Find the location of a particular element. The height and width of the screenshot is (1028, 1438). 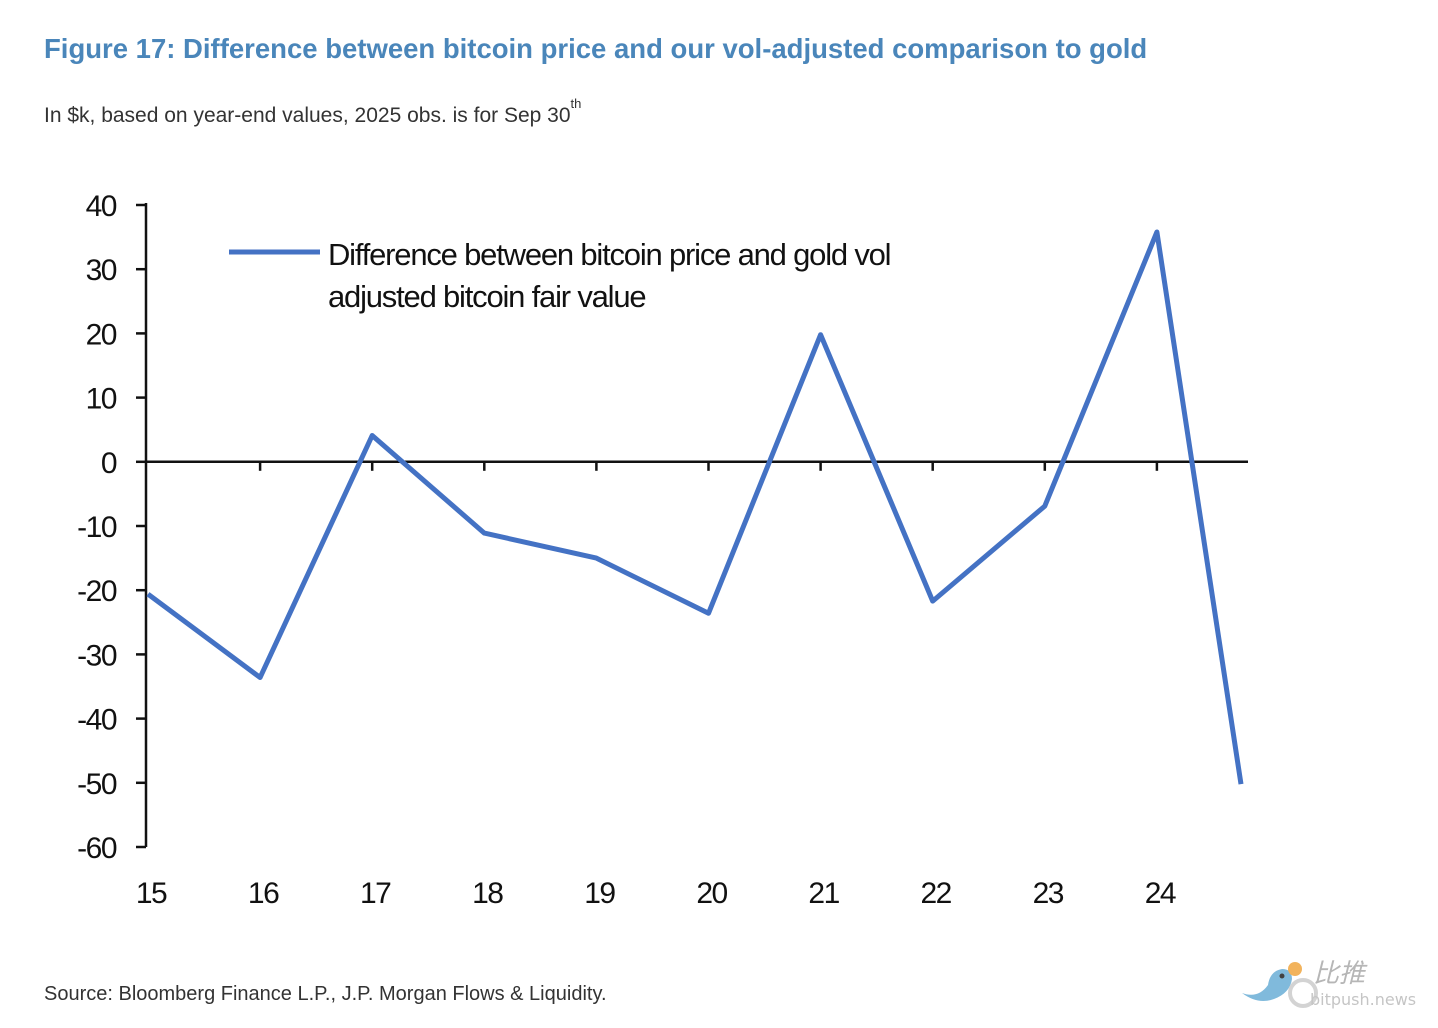

x-tick-label: 22 is located at coordinates (936, 893).